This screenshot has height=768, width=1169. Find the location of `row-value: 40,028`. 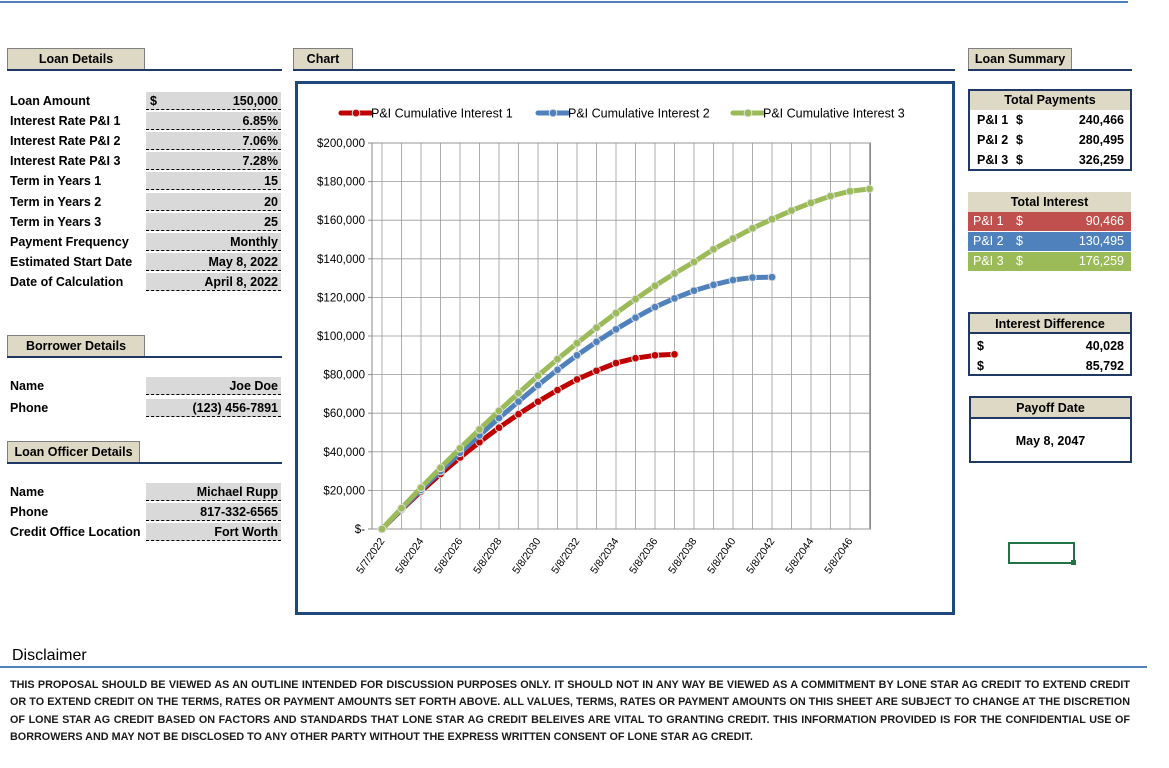

row-value: 40,028 is located at coordinates (1104, 346).